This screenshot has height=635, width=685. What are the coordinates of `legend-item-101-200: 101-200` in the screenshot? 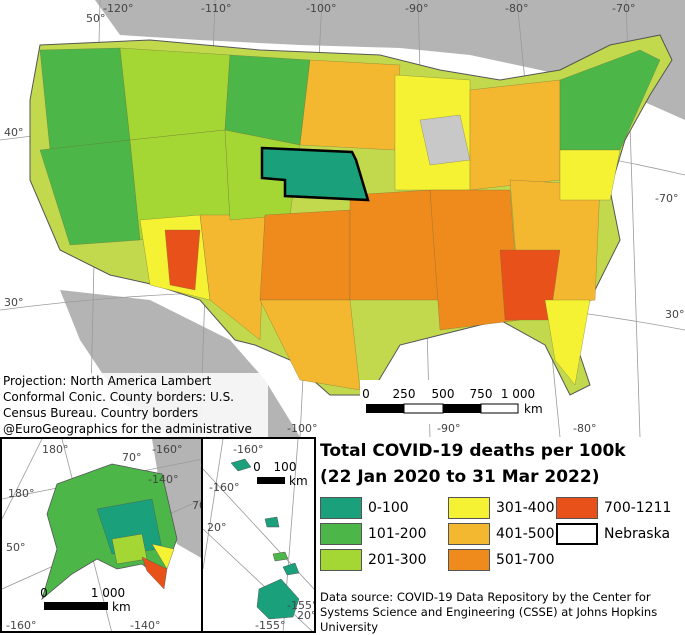 It's located at (373, 534).